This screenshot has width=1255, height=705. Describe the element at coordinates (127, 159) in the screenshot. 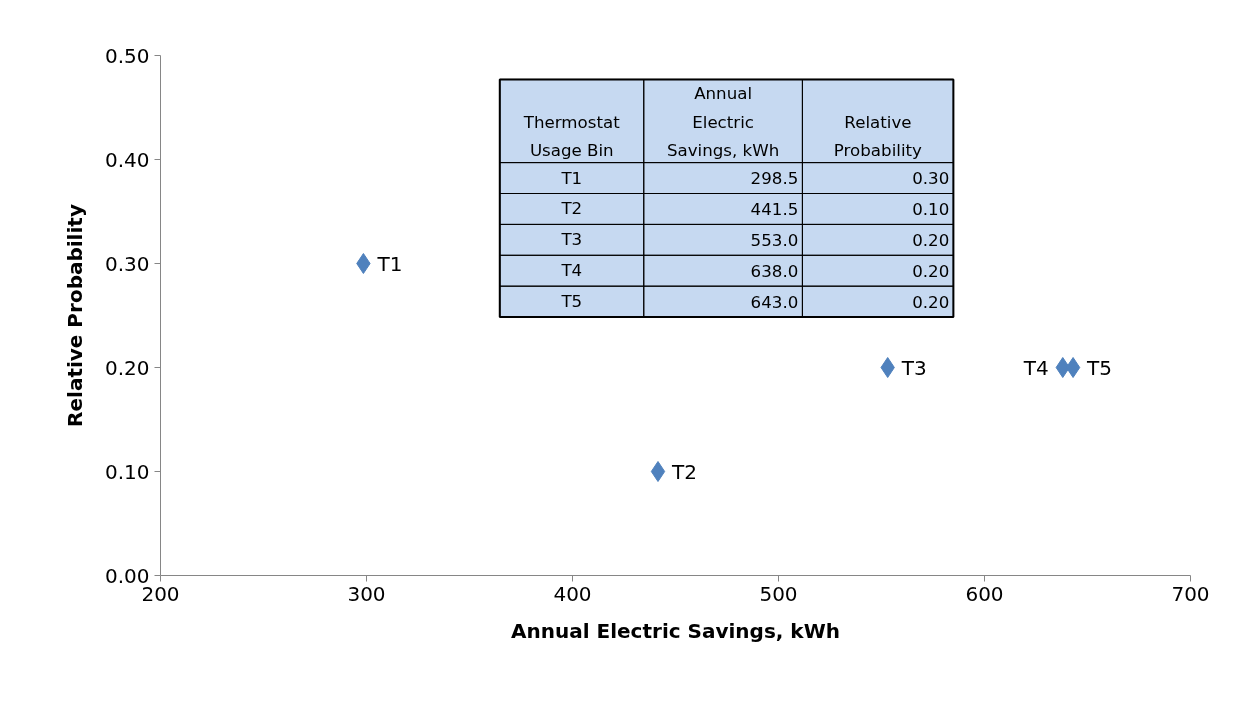

I see `y-tick-label: 0.40` at that location.